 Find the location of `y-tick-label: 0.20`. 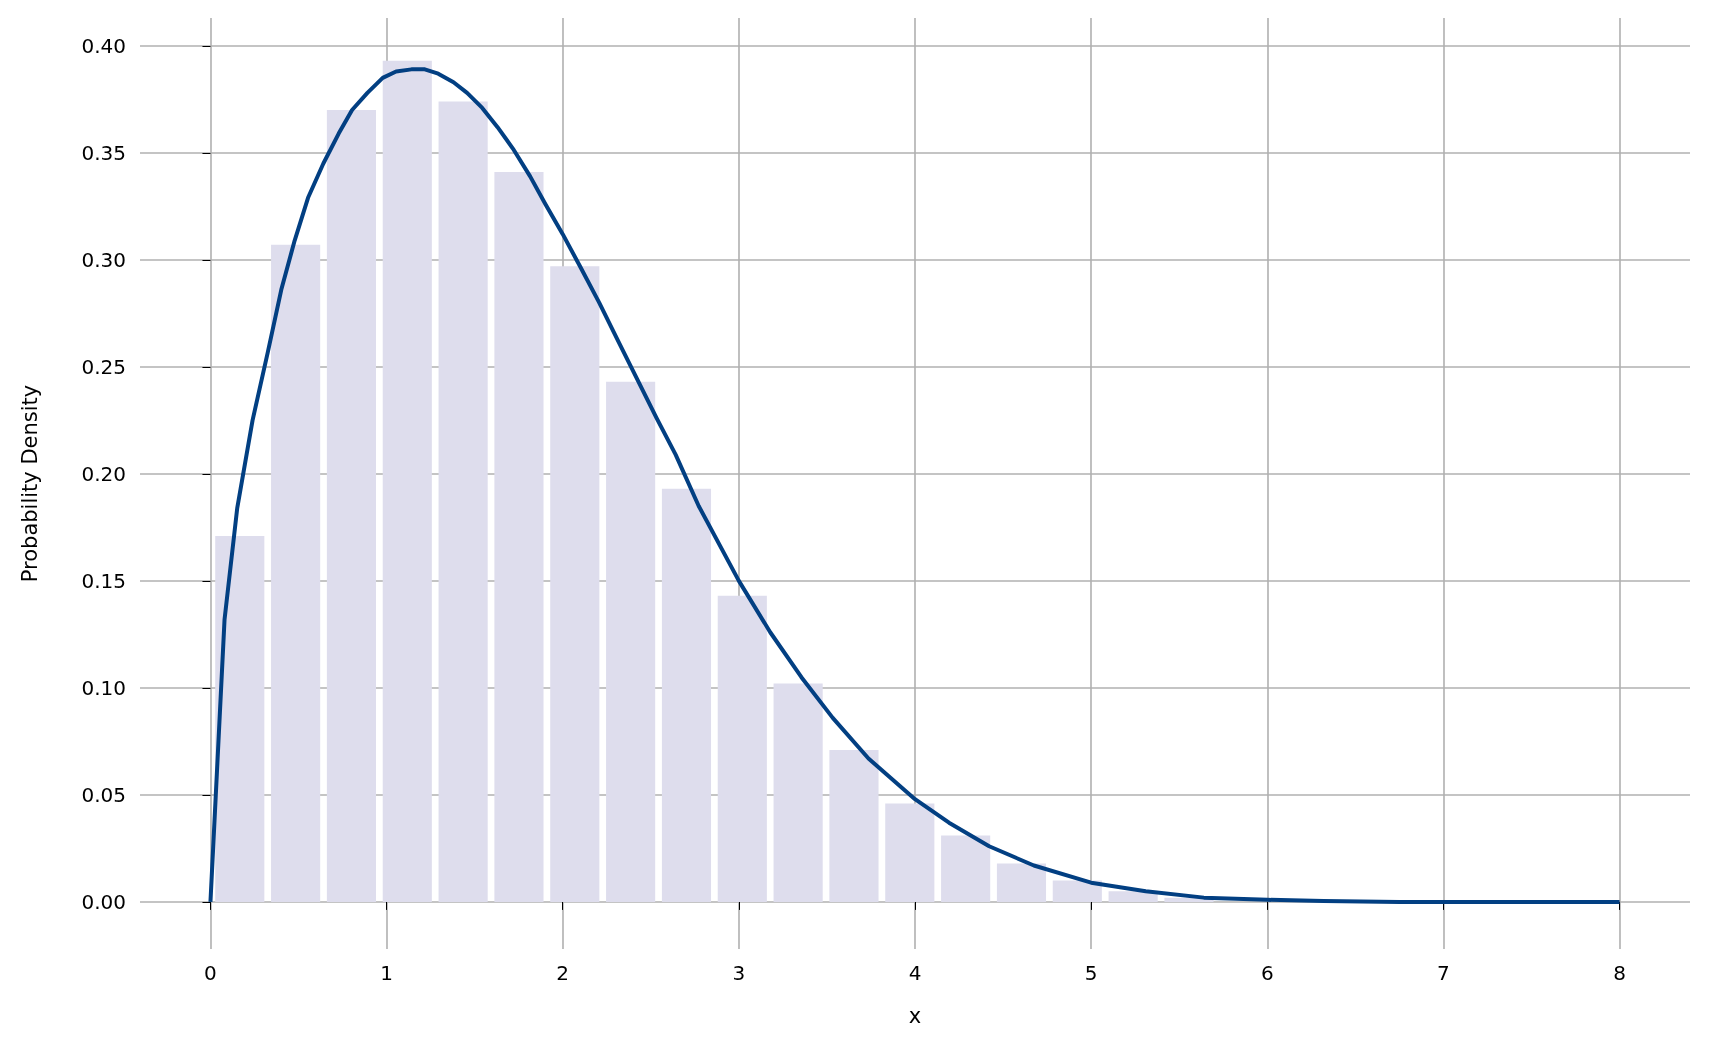

y-tick-label: 0.20 is located at coordinates (103, 473).